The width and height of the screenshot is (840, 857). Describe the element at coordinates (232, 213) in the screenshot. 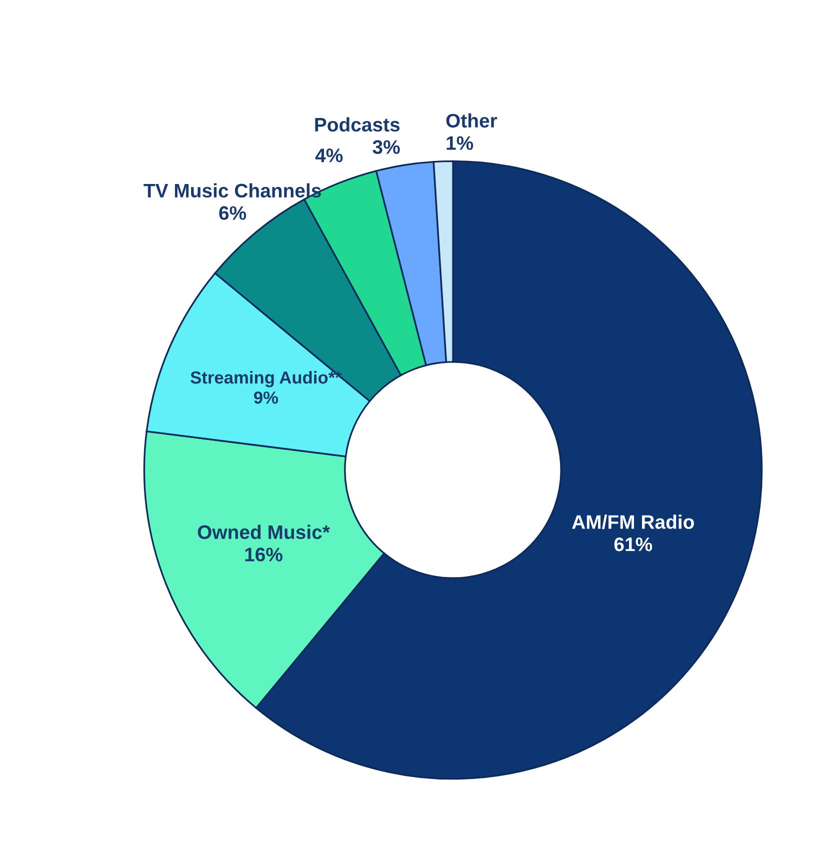

I see `data-label: 6%` at that location.